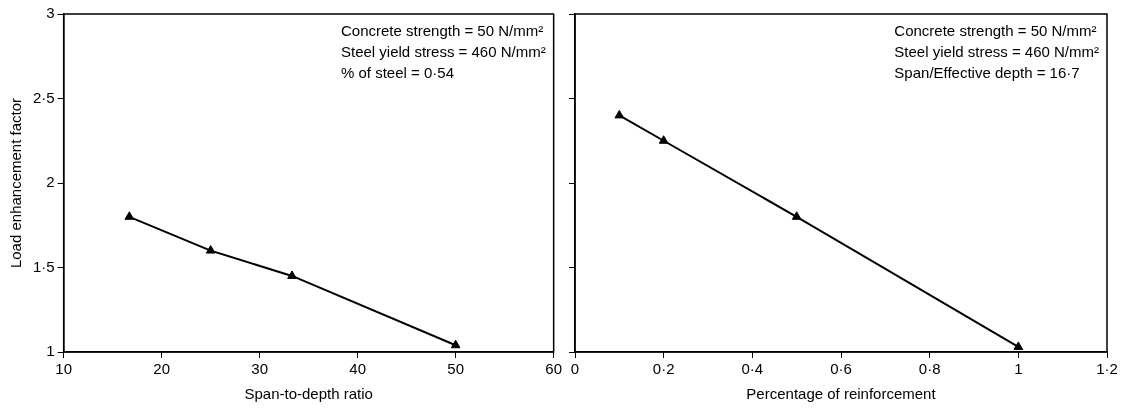  Describe the element at coordinates (50, 13) in the screenshot. I see `y-tick-label: 3` at that location.